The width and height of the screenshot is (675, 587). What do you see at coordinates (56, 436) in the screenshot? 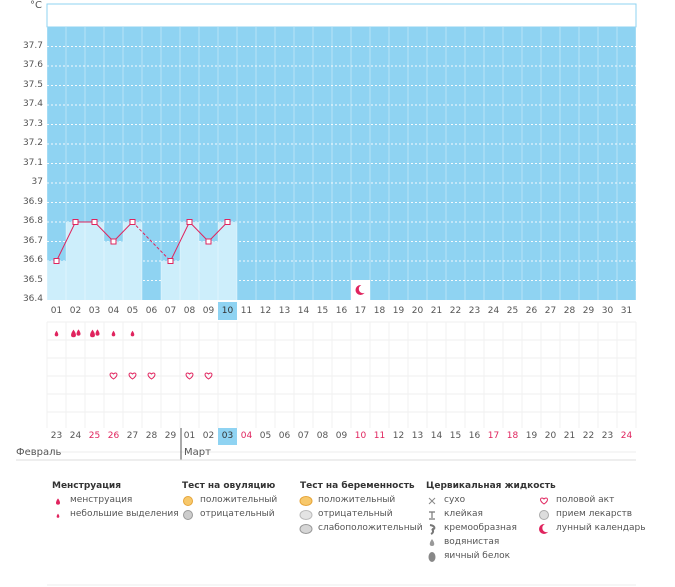
I see `calendar-date-label: 23` at bounding box center [56, 436].